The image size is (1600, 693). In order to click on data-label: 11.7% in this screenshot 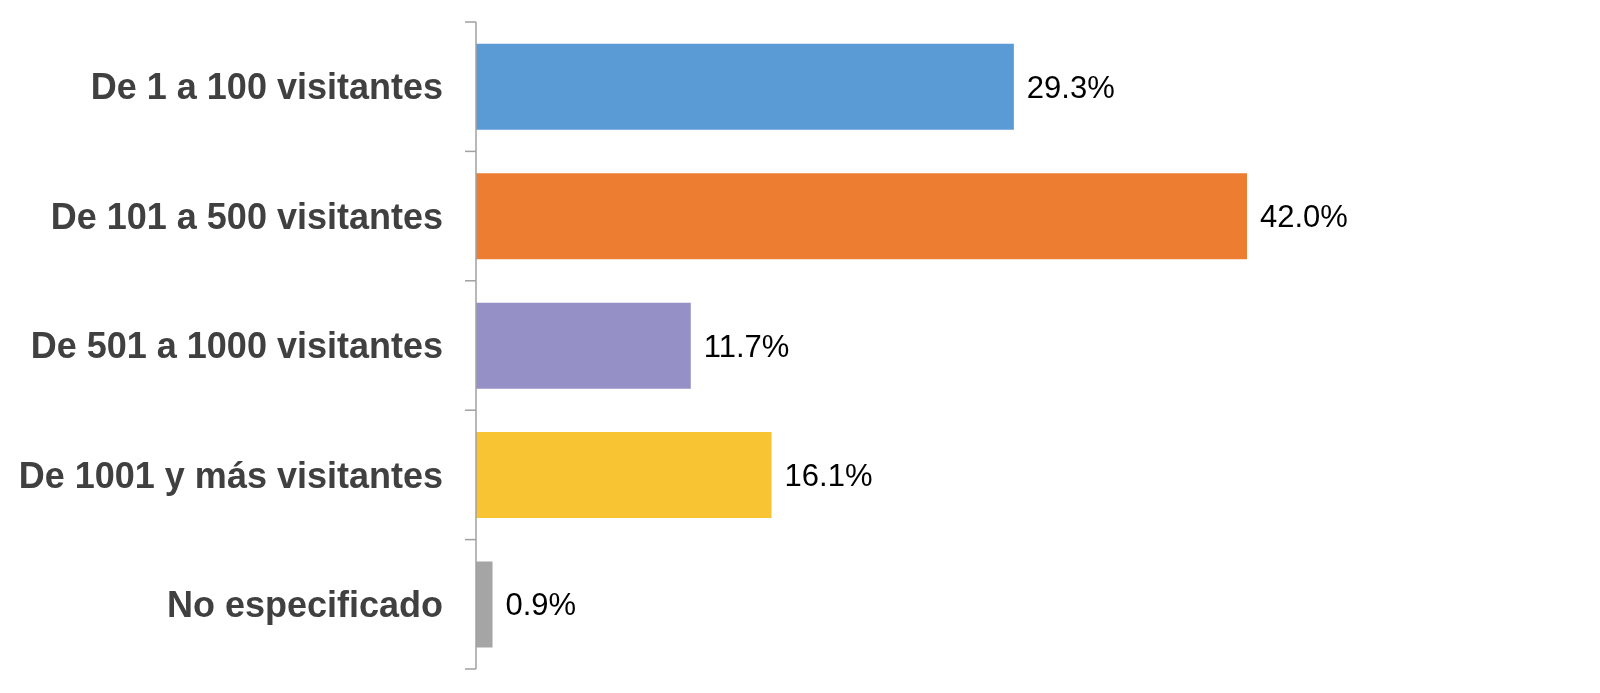, I will do `click(746, 346)`.